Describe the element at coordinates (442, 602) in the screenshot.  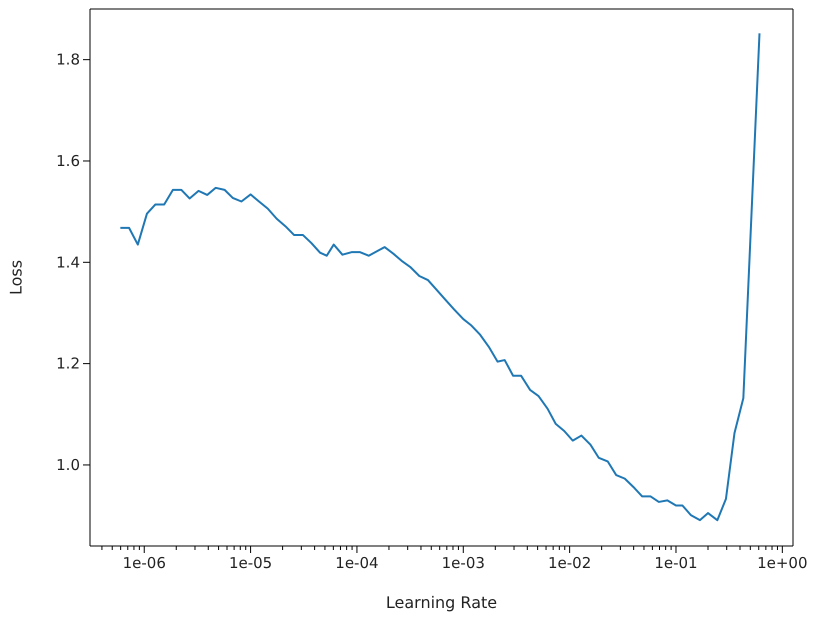
I see `x-axis-title: Learning Rate` at that location.